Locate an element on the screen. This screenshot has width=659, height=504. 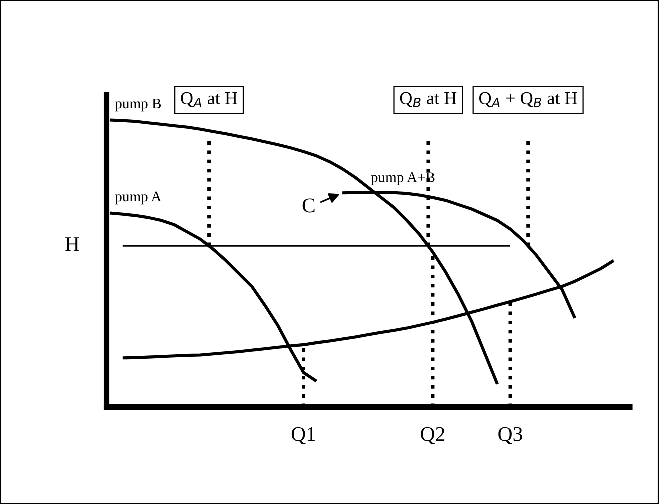
x-tick-label: Q1 is located at coordinates (304, 436).